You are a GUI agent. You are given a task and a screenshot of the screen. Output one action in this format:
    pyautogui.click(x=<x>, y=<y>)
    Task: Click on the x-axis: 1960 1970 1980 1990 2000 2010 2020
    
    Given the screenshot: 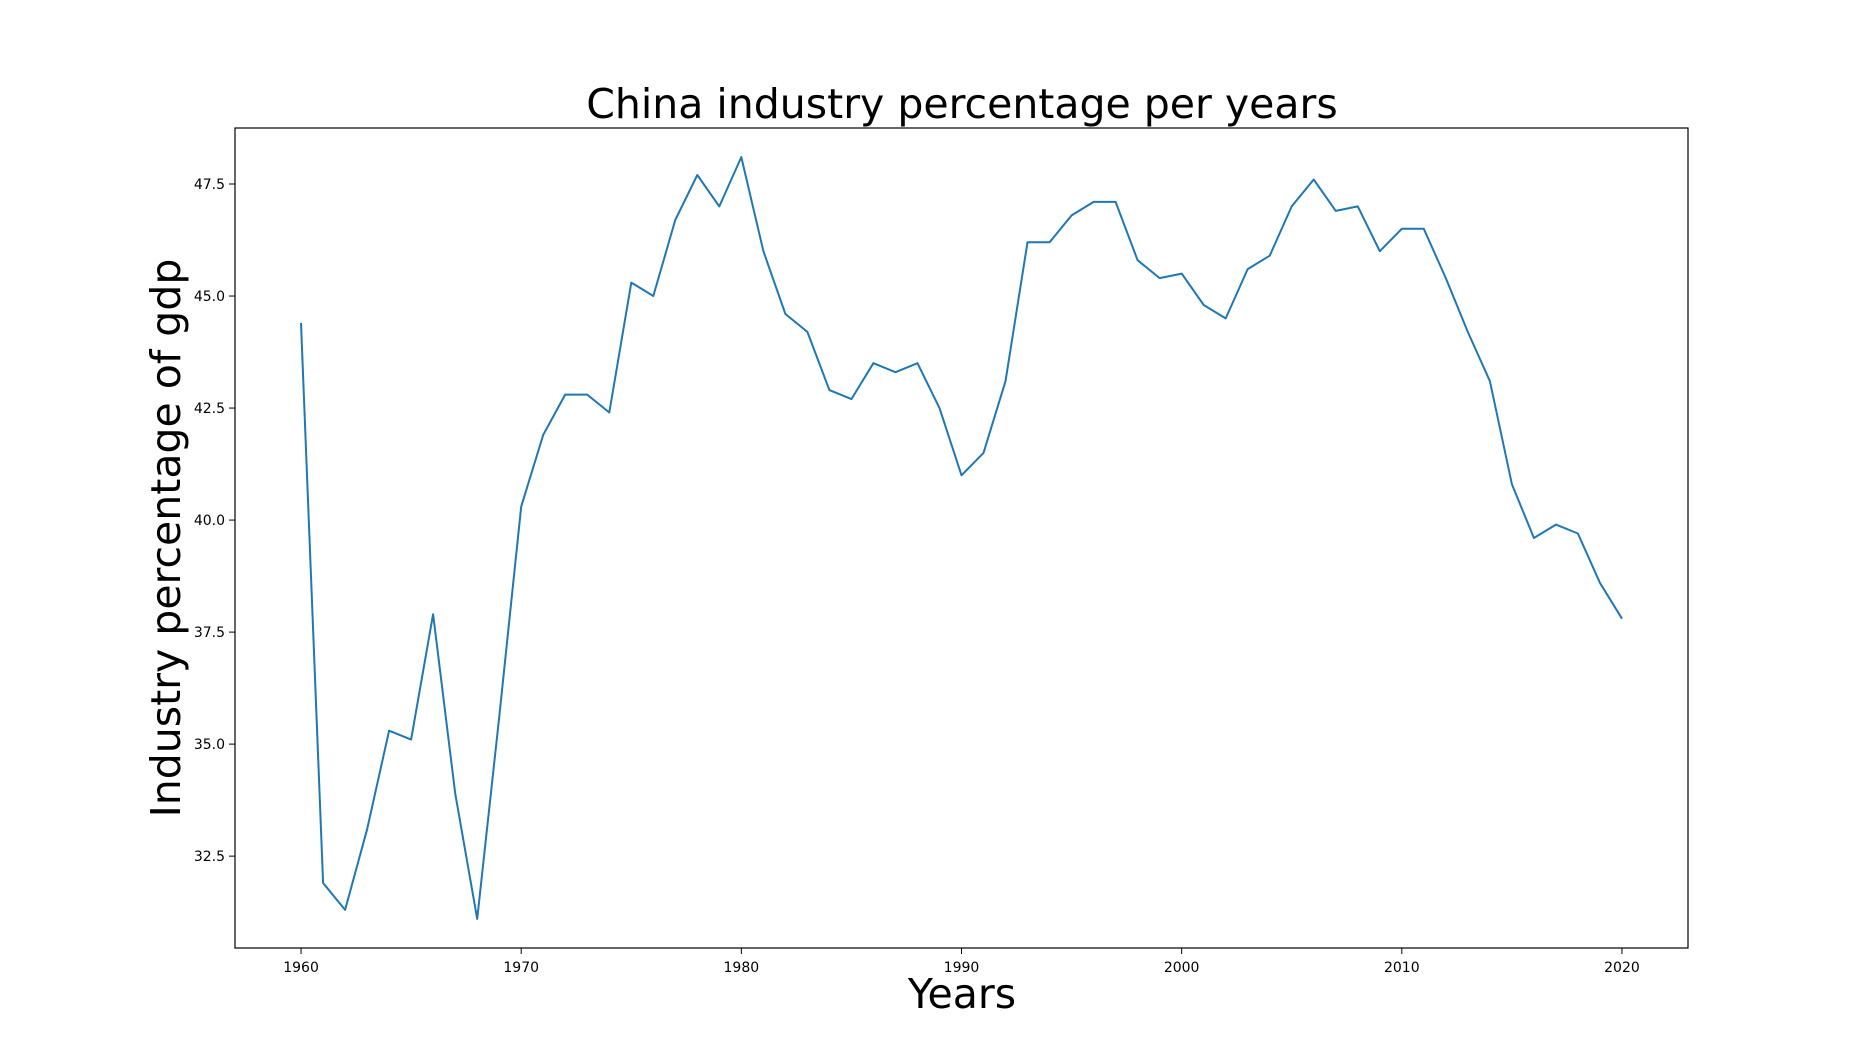 What is the action you would take?
    pyautogui.click(x=961, y=962)
    